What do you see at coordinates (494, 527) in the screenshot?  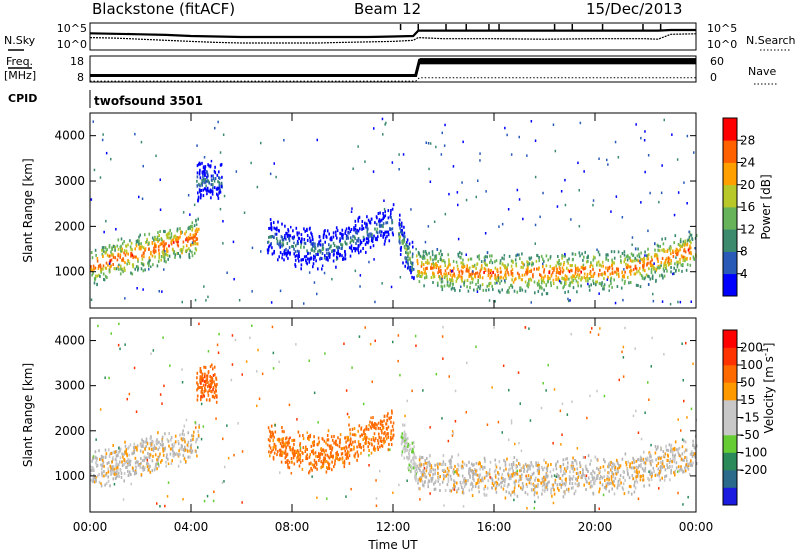 I see `x-tick-label: 16:00` at bounding box center [494, 527].